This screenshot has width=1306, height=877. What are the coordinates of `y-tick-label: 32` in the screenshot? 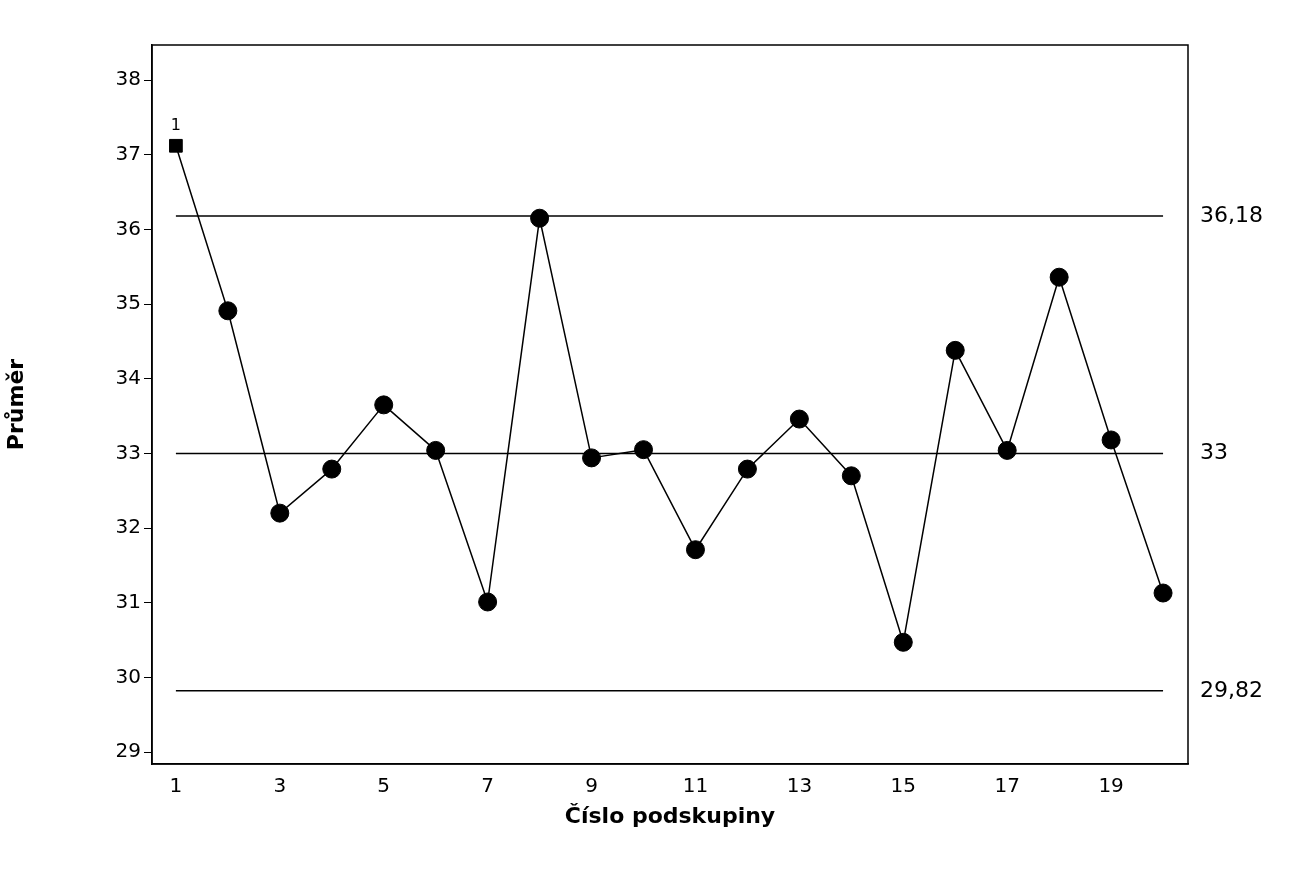 It's located at (128, 526).